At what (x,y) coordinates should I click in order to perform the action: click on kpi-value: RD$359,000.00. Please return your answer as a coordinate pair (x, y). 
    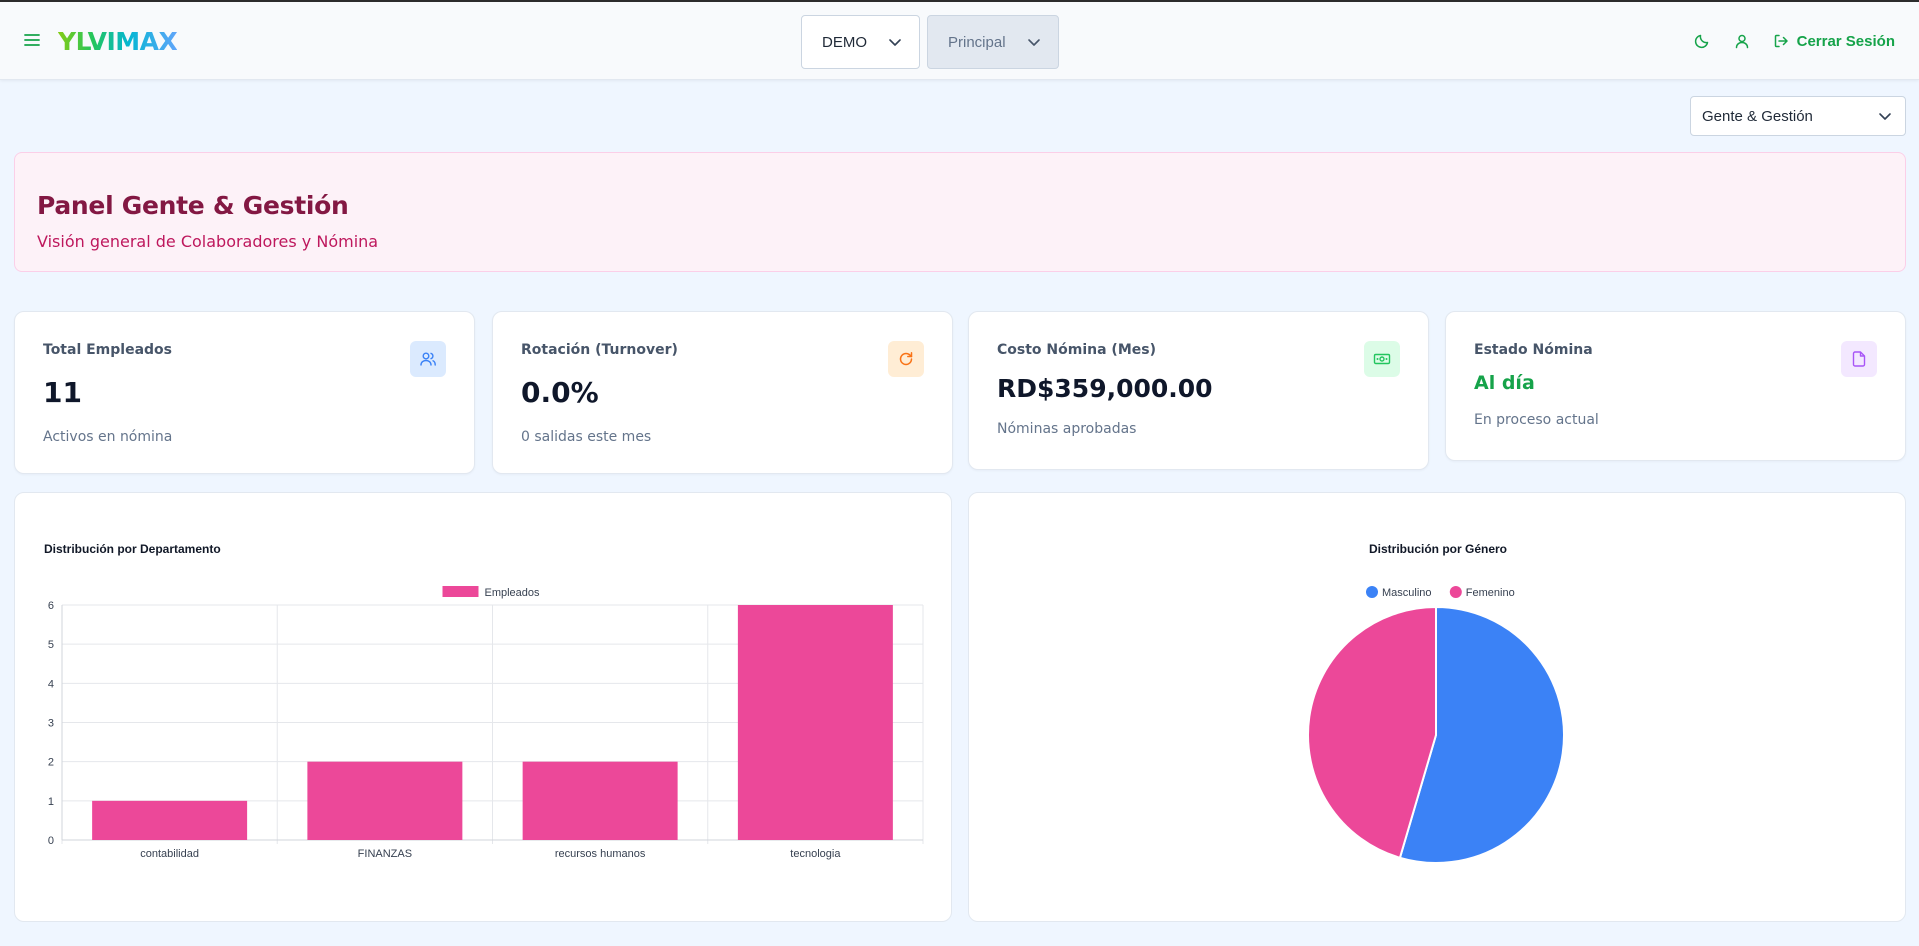
    Looking at the image, I should click on (1105, 388).